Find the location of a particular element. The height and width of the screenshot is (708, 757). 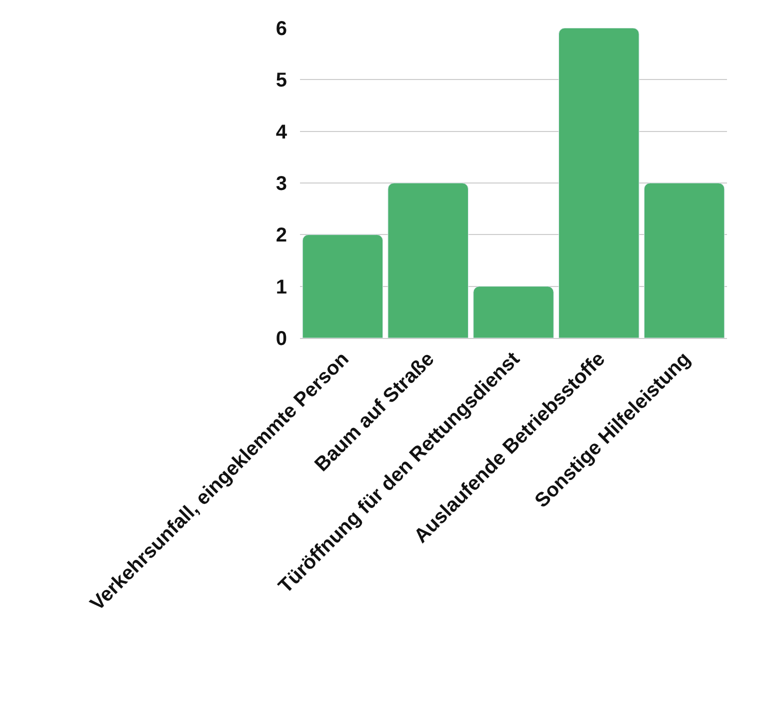

y-tick-label: 2 is located at coordinates (281, 235).